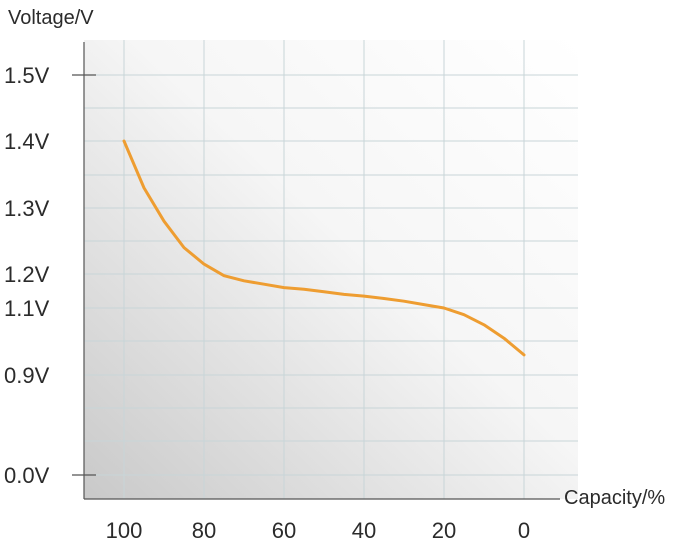 Image resolution: width=687 pixels, height=547 pixels. Describe the element at coordinates (444, 530) in the screenshot. I see `x-tick-label: 20` at that location.